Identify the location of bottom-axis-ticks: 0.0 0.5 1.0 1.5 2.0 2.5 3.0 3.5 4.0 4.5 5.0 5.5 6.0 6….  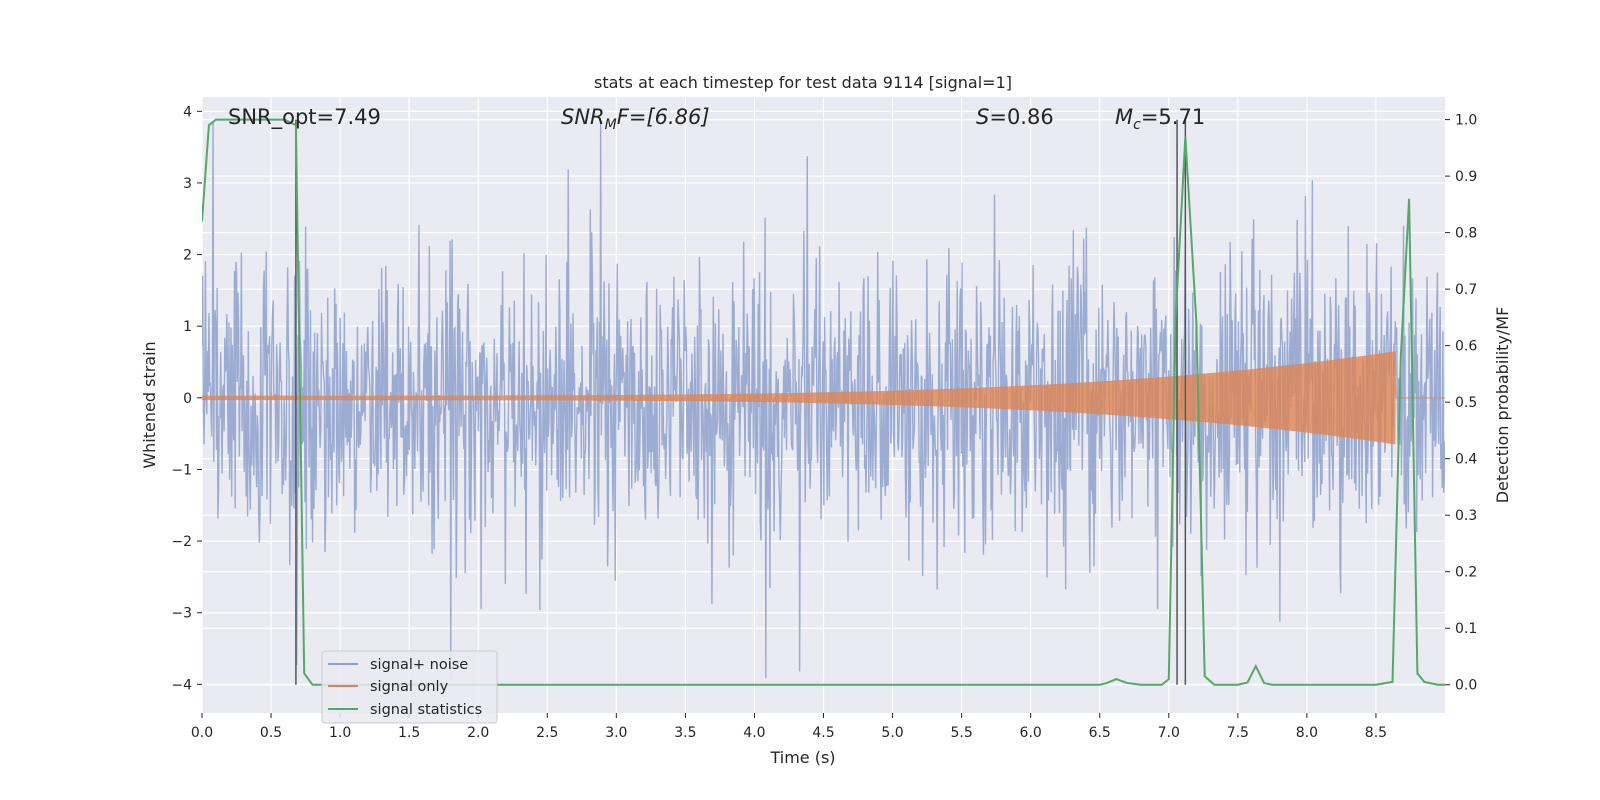
(789, 727).